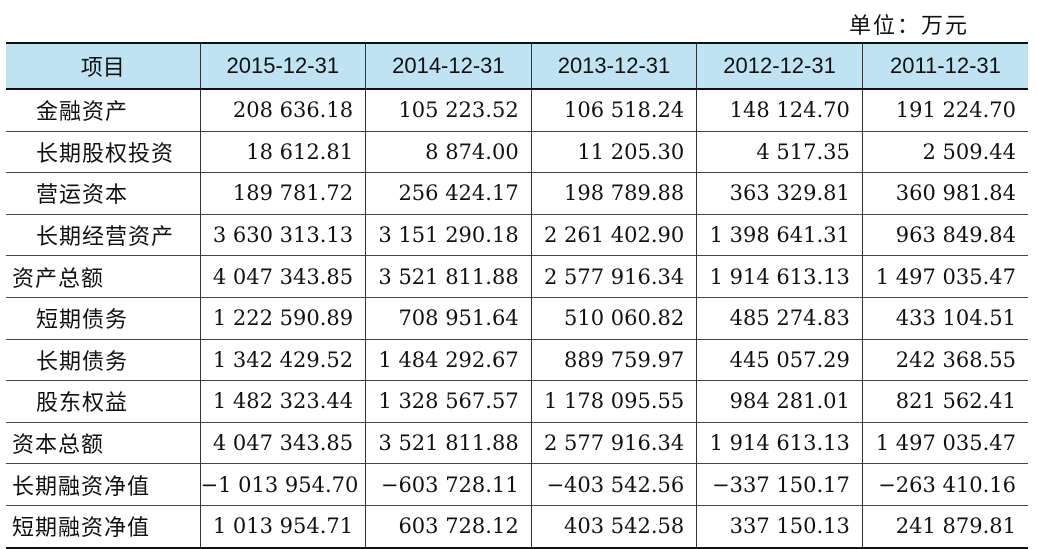  What do you see at coordinates (103, 526) in the screenshot?
I see `row-label: 短期融资净值` at bounding box center [103, 526].